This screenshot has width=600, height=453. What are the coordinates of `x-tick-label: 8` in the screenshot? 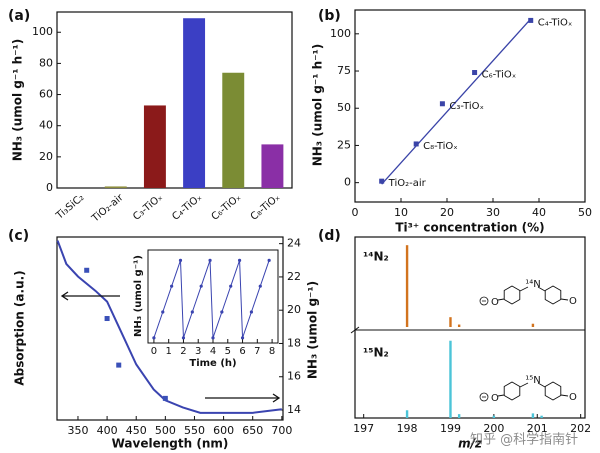 It's located at (272, 351).